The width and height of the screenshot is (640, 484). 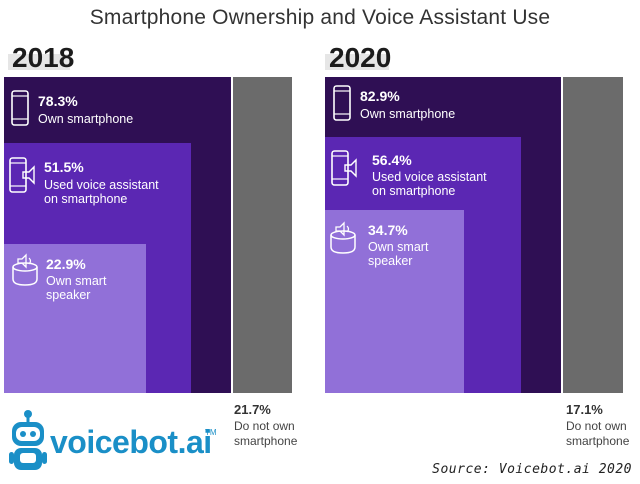 What do you see at coordinates (388, 230) in the screenshot?
I see `data-label-smart-speaker: 34.7%` at bounding box center [388, 230].